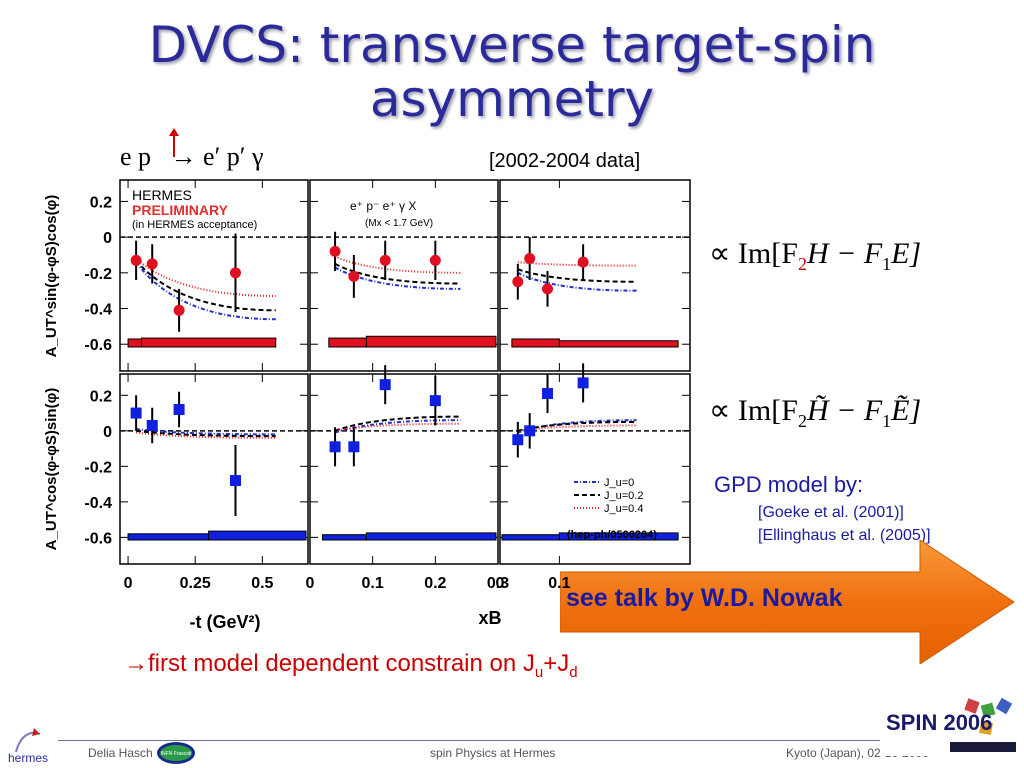  Describe the element at coordinates (704, 598) in the screenshot. I see `talk-reference: see talk by W.D. Nowak` at that location.